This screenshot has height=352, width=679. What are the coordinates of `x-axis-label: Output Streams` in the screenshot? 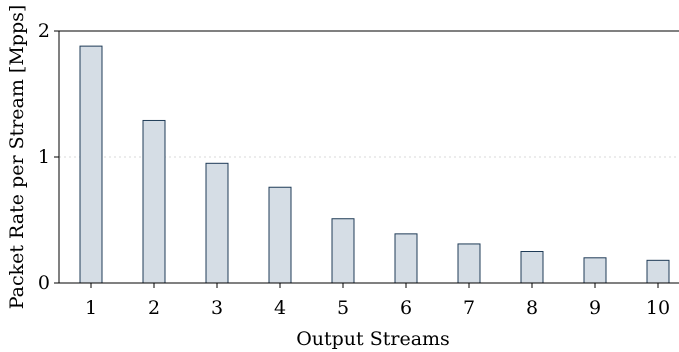 It's located at (373, 339).